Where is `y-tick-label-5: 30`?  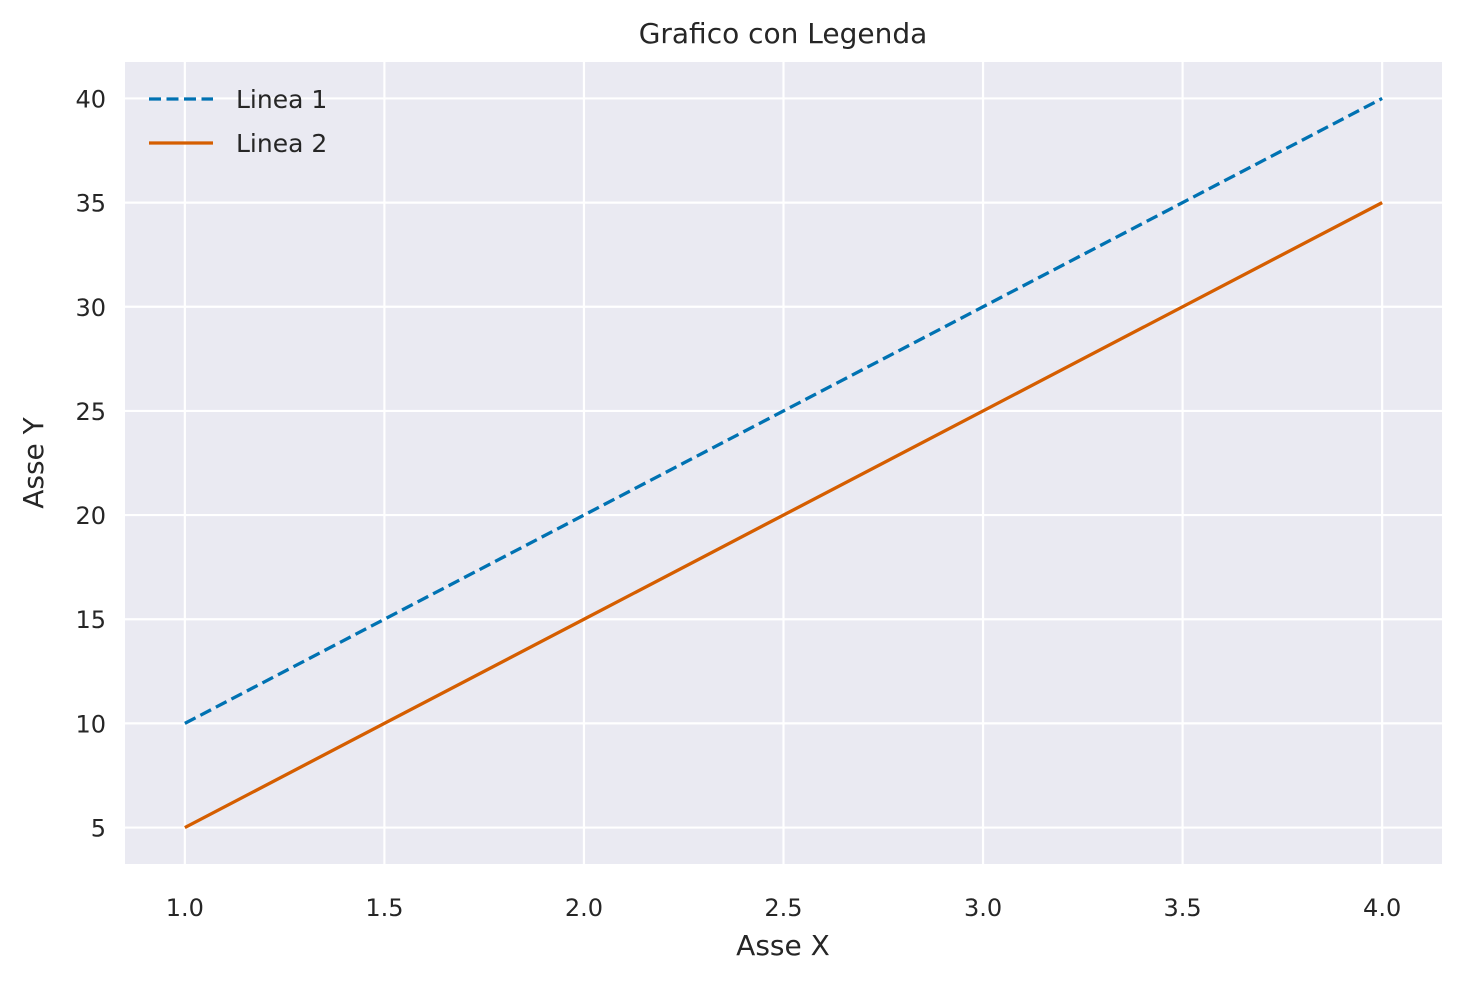 y-tick-label-5: 30 is located at coordinates (90, 308).